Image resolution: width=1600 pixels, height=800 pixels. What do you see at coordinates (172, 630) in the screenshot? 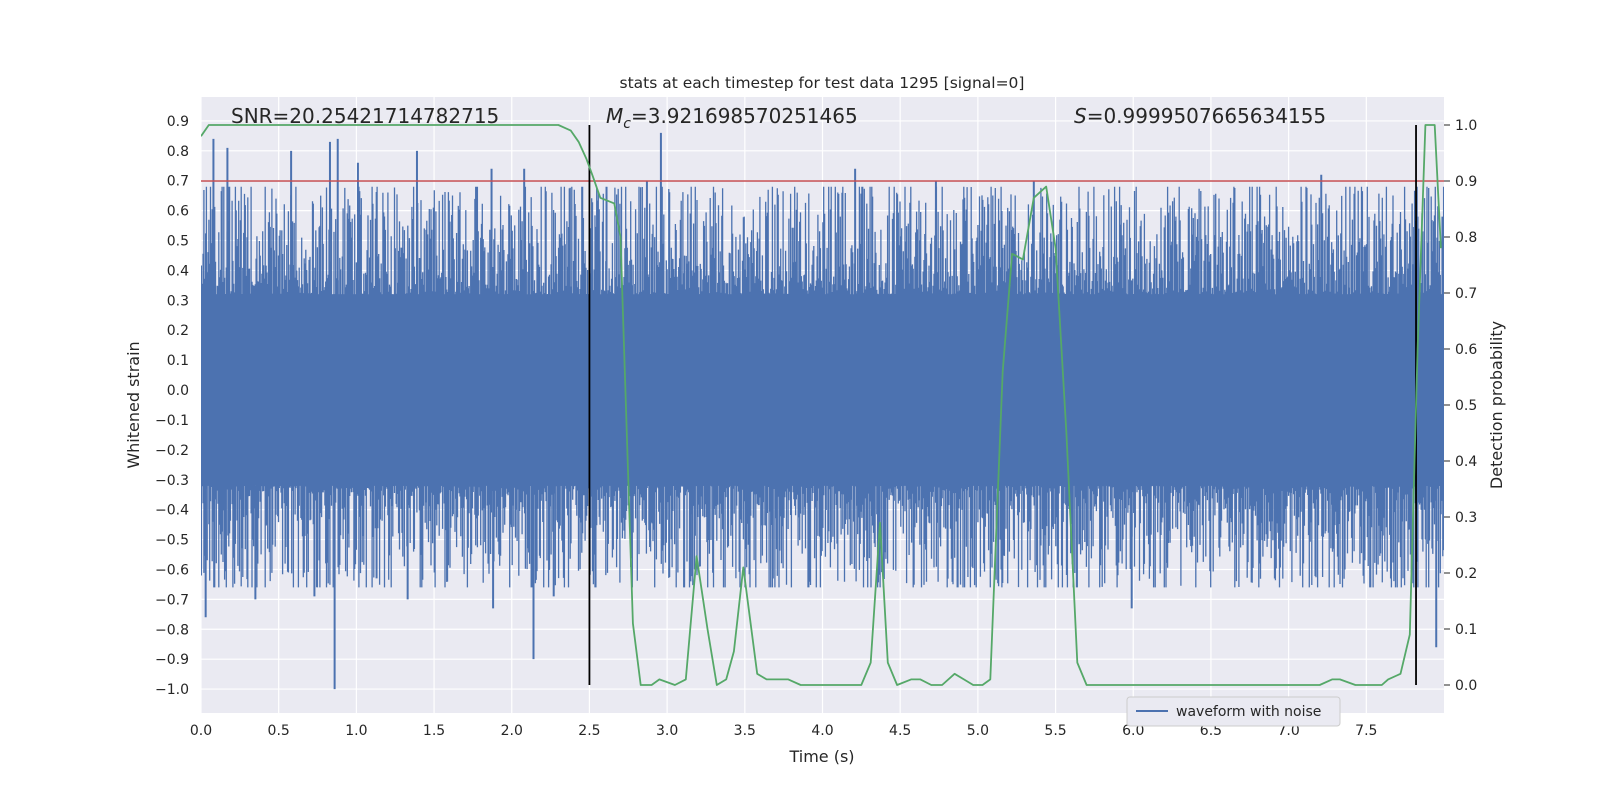
I see `y-left-tick-label: −0.8` at bounding box center [172, 630].